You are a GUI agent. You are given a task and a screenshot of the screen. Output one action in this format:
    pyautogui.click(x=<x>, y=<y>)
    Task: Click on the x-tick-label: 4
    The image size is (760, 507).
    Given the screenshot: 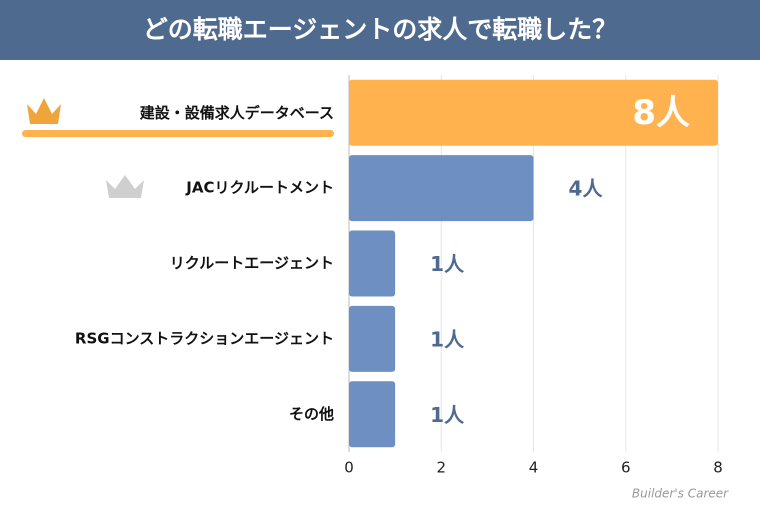 What is the action you would take?
    pyautogui.click(x=534, y=468)
    